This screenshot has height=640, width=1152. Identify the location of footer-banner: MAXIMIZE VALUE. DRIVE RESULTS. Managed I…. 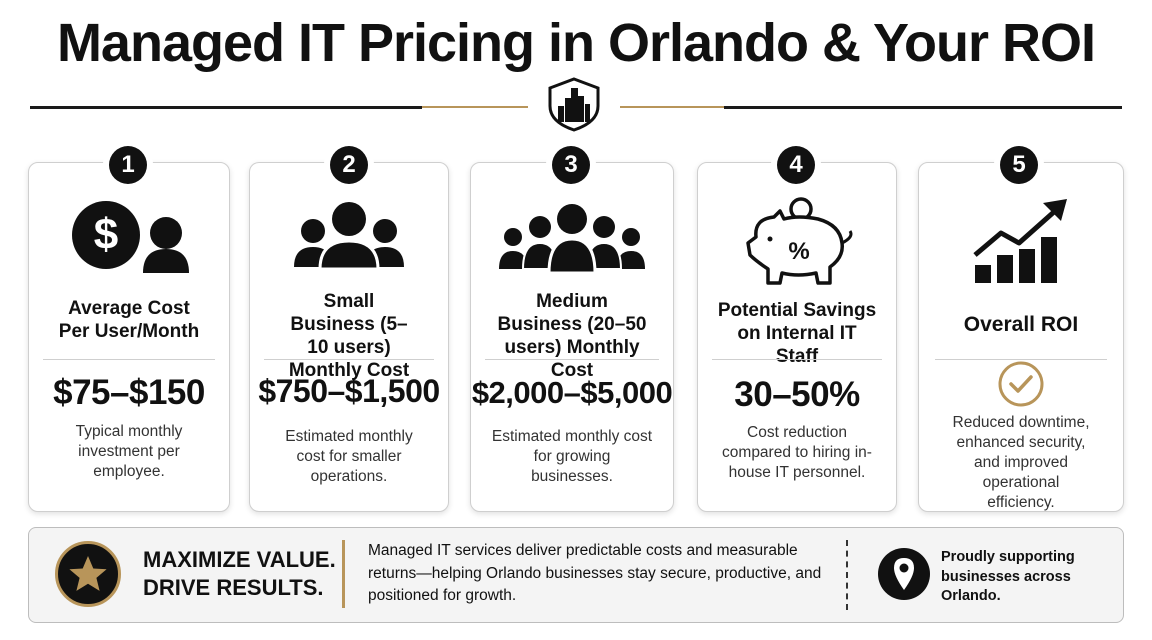
(576, 575).